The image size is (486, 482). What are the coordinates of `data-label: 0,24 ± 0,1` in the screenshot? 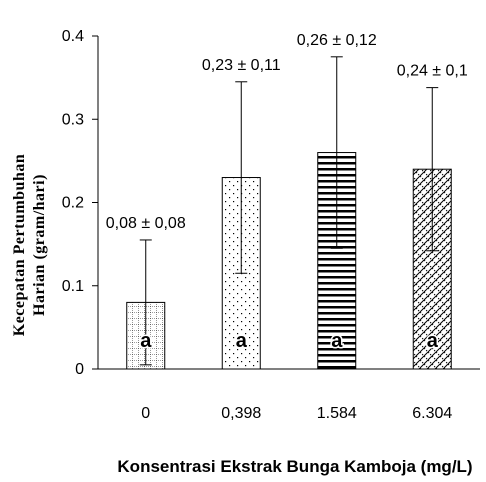 It's located at (432, 71).